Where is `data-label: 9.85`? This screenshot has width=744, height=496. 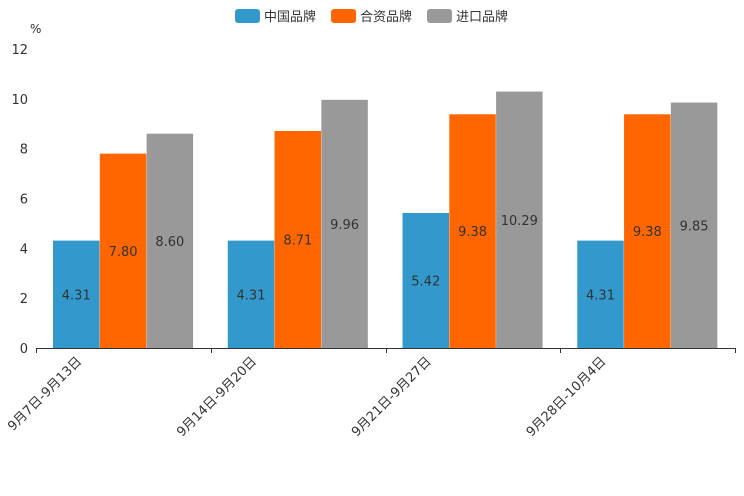 data-label: 9.85 is located at coordinates (694, 226).